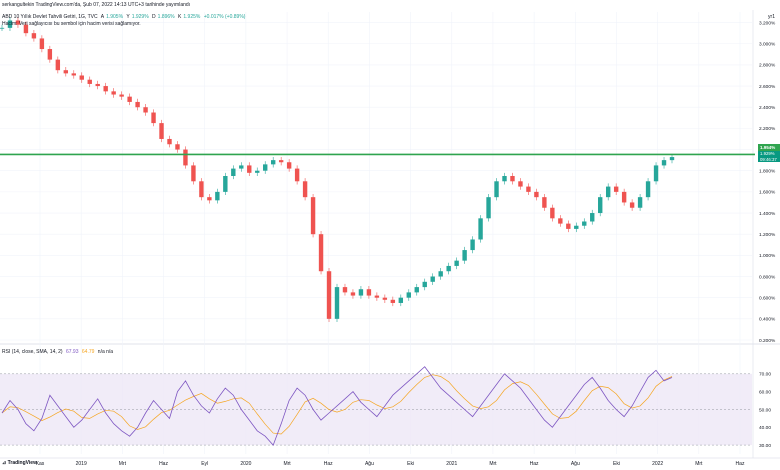  What do you see at coordinates (451, 464) in the screenshot?
I see `time-tick-label: 2021` at bounding box center [451, 464].